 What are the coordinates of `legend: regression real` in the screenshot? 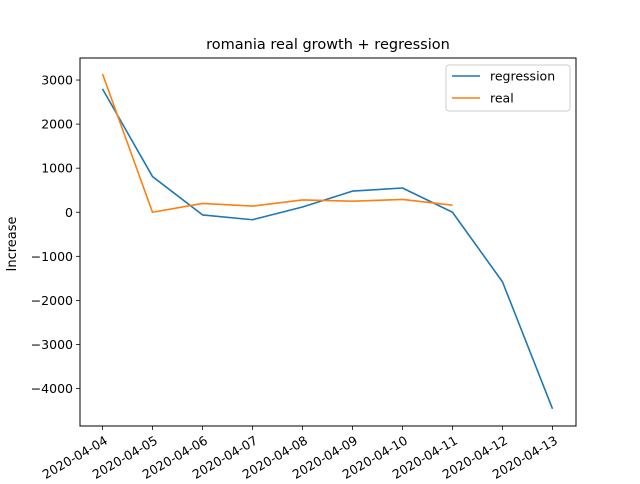 It's located at (508, 88).